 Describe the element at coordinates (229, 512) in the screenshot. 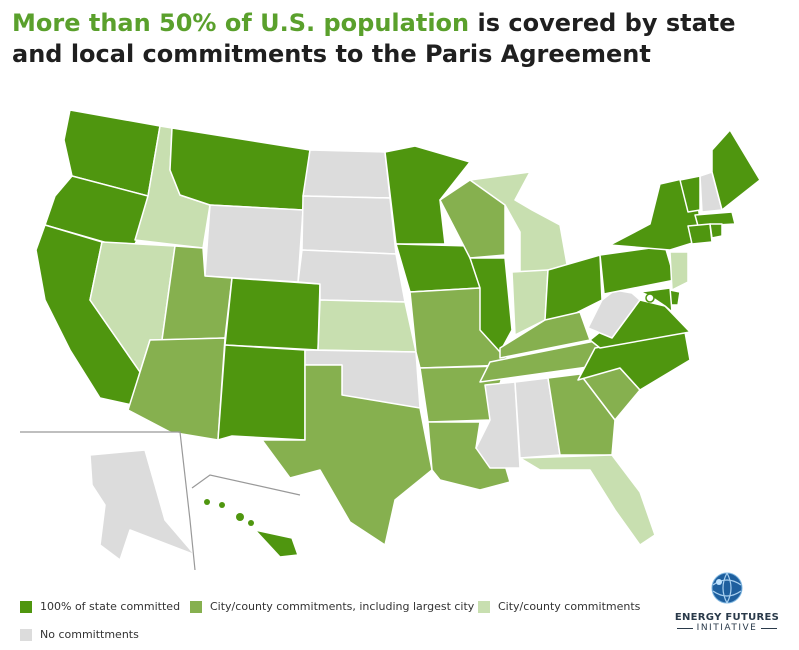

I see `hawaii-small-islands` at that location.